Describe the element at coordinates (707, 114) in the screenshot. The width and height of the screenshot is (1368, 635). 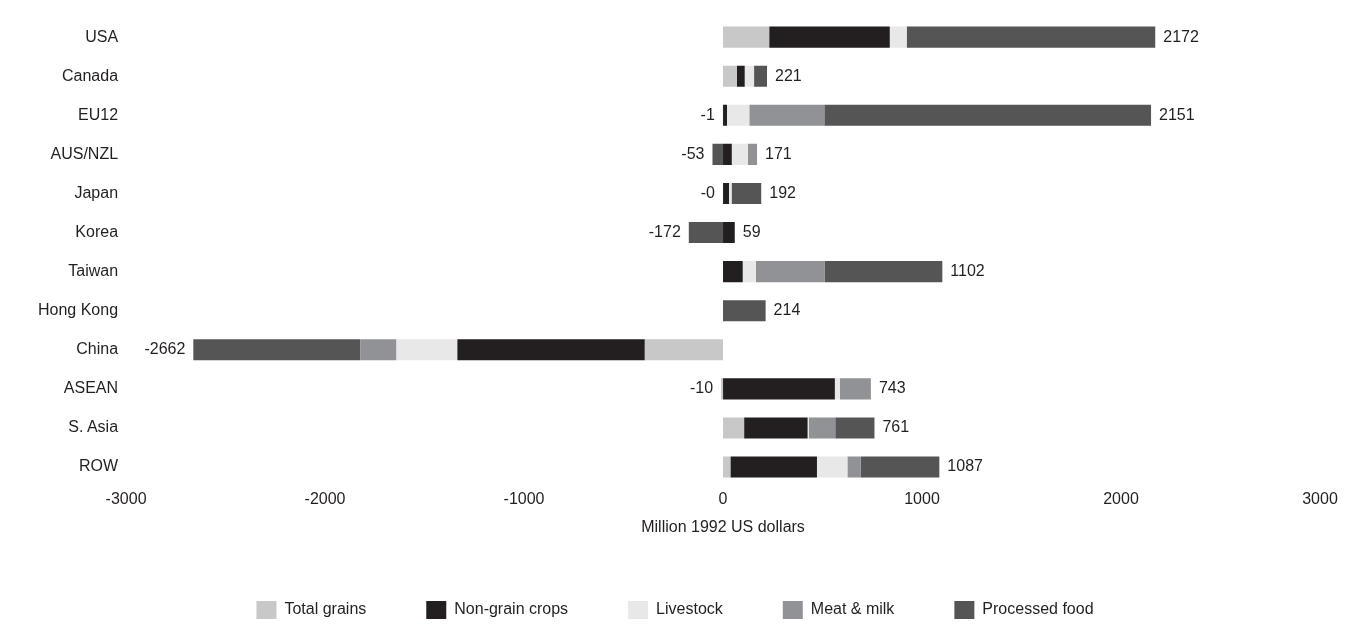
I see `annotation: -1` at that location.